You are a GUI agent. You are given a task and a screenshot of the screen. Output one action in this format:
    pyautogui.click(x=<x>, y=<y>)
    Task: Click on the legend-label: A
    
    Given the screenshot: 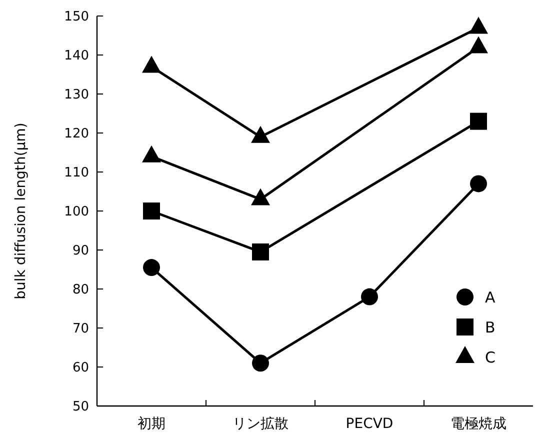 What is the action you would take?
    pyautogui.click(x=490, y=297)
    